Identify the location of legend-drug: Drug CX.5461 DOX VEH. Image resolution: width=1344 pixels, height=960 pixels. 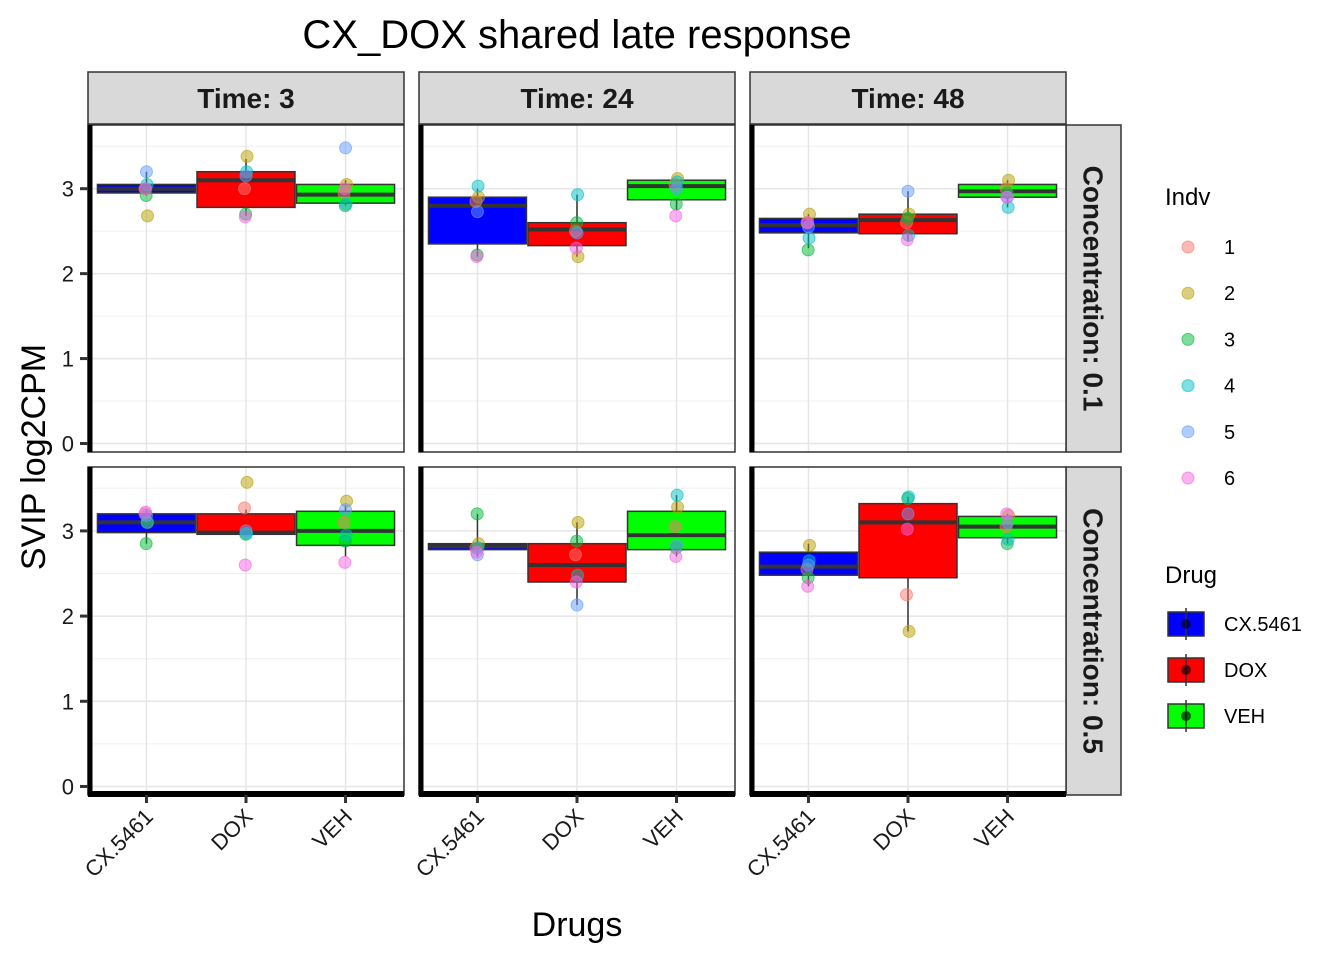
(1233, 647).